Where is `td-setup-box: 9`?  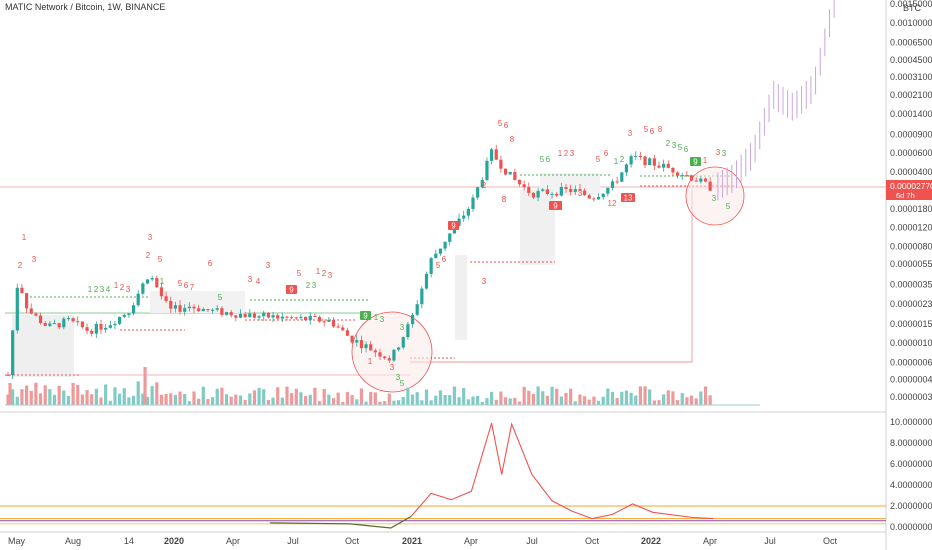 td-setup-box: 9 is located at coordinates (695, 162).